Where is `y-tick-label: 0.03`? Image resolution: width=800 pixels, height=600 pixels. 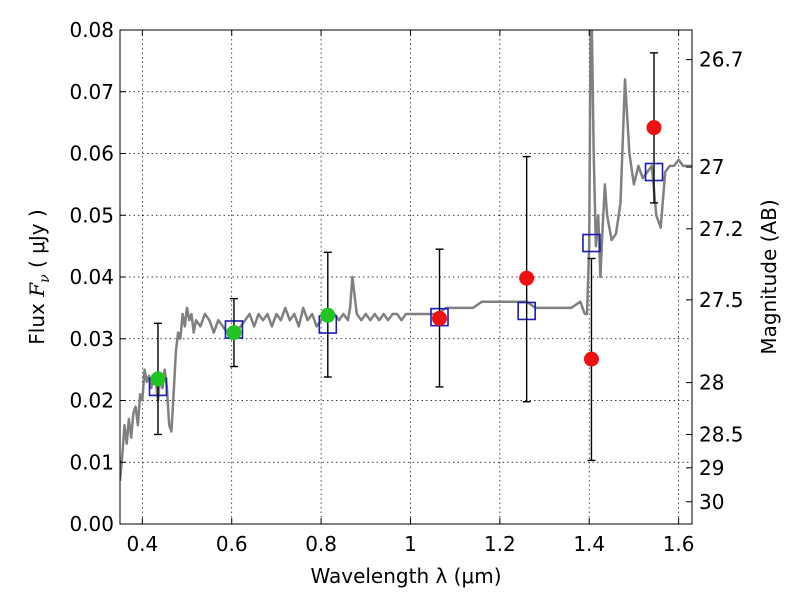
y-tick-label: 0.03 is located at coordinates (91, 339).